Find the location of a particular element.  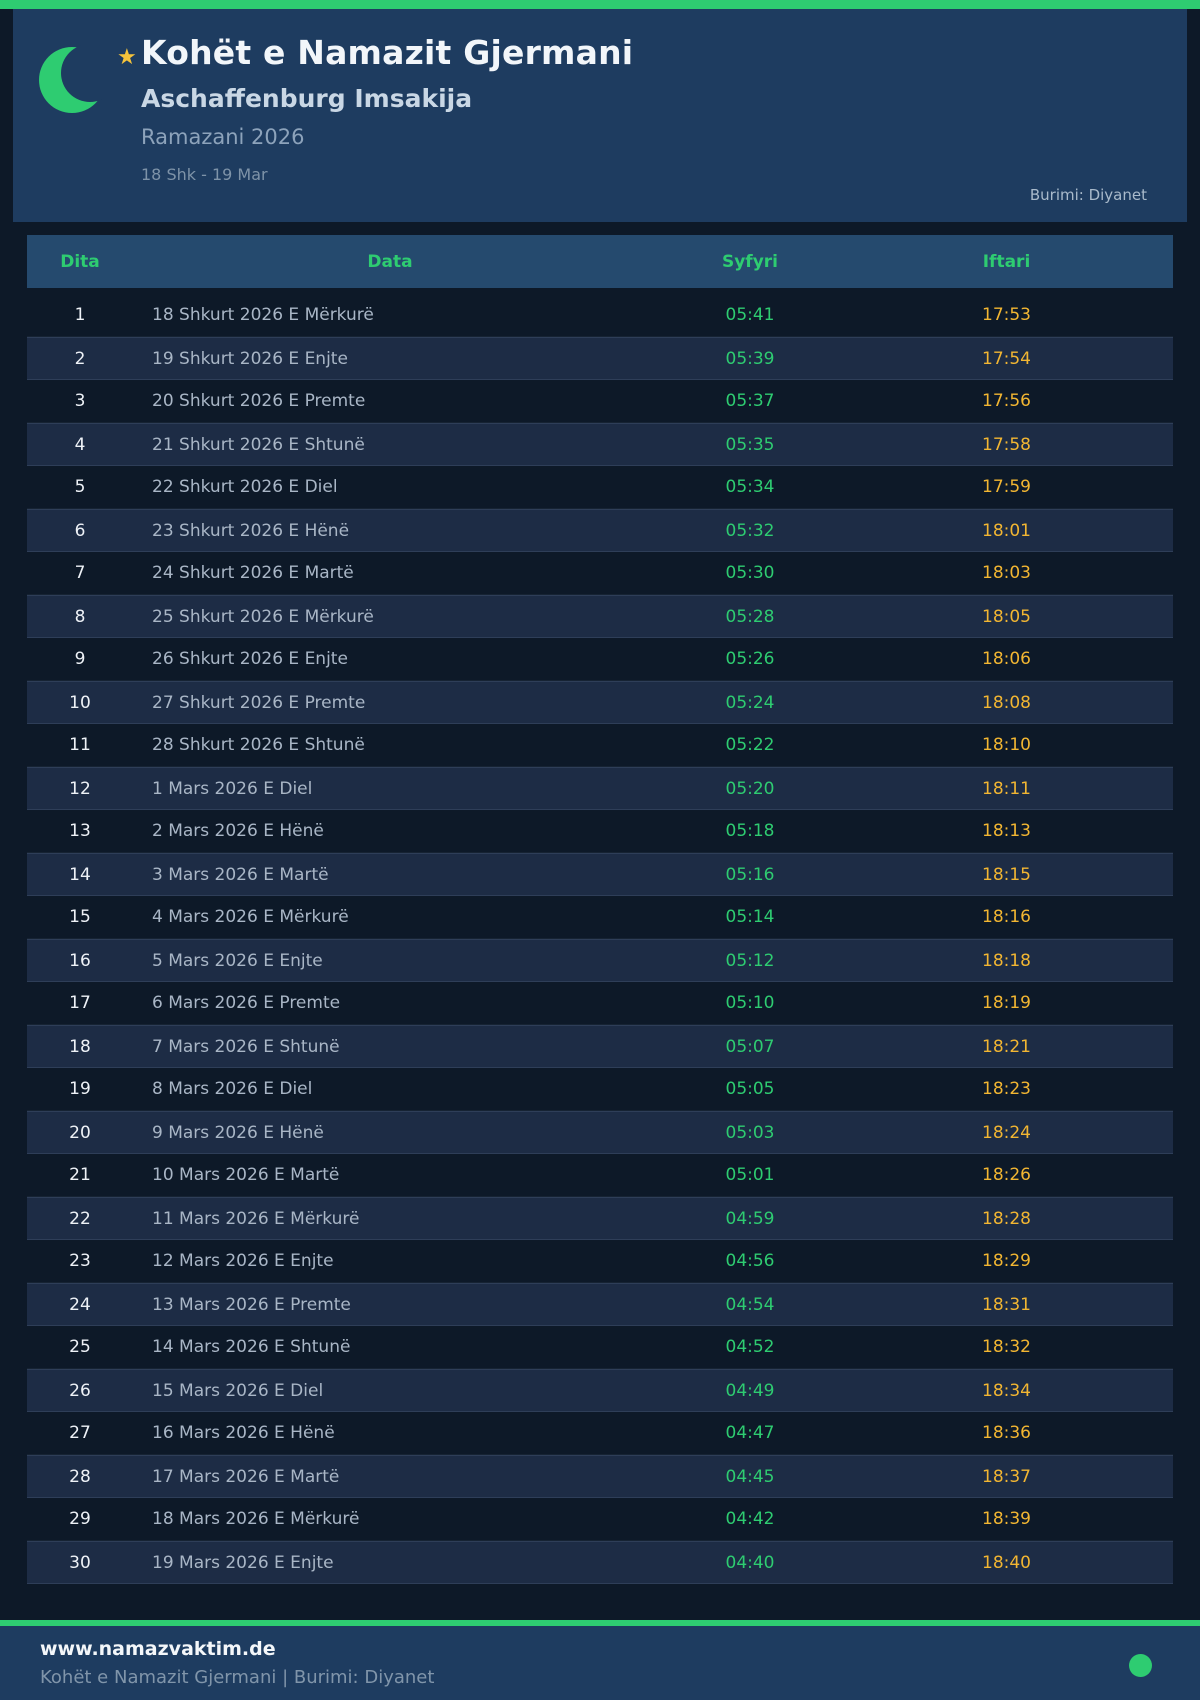

crescent-shape is located at coordinates (79, 78).